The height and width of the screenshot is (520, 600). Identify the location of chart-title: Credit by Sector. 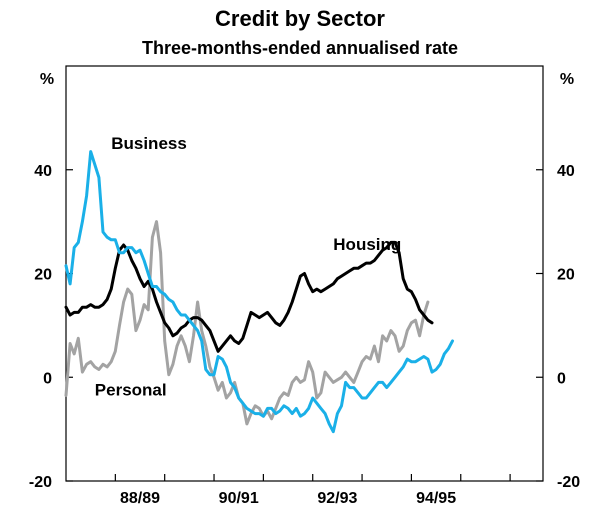
(300, 18).